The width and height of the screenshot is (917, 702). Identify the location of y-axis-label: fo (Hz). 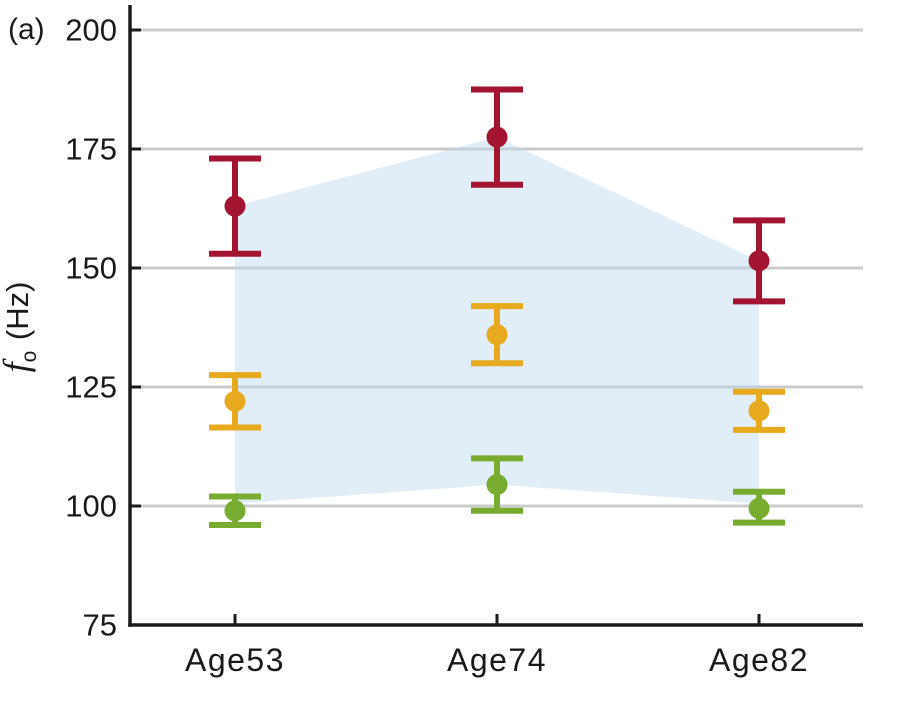
(20, 327).